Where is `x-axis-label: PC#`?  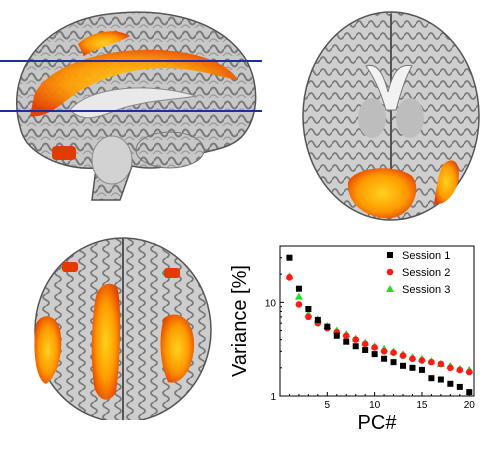 x-axis-label: PC# is located at coordinates (378, 422).